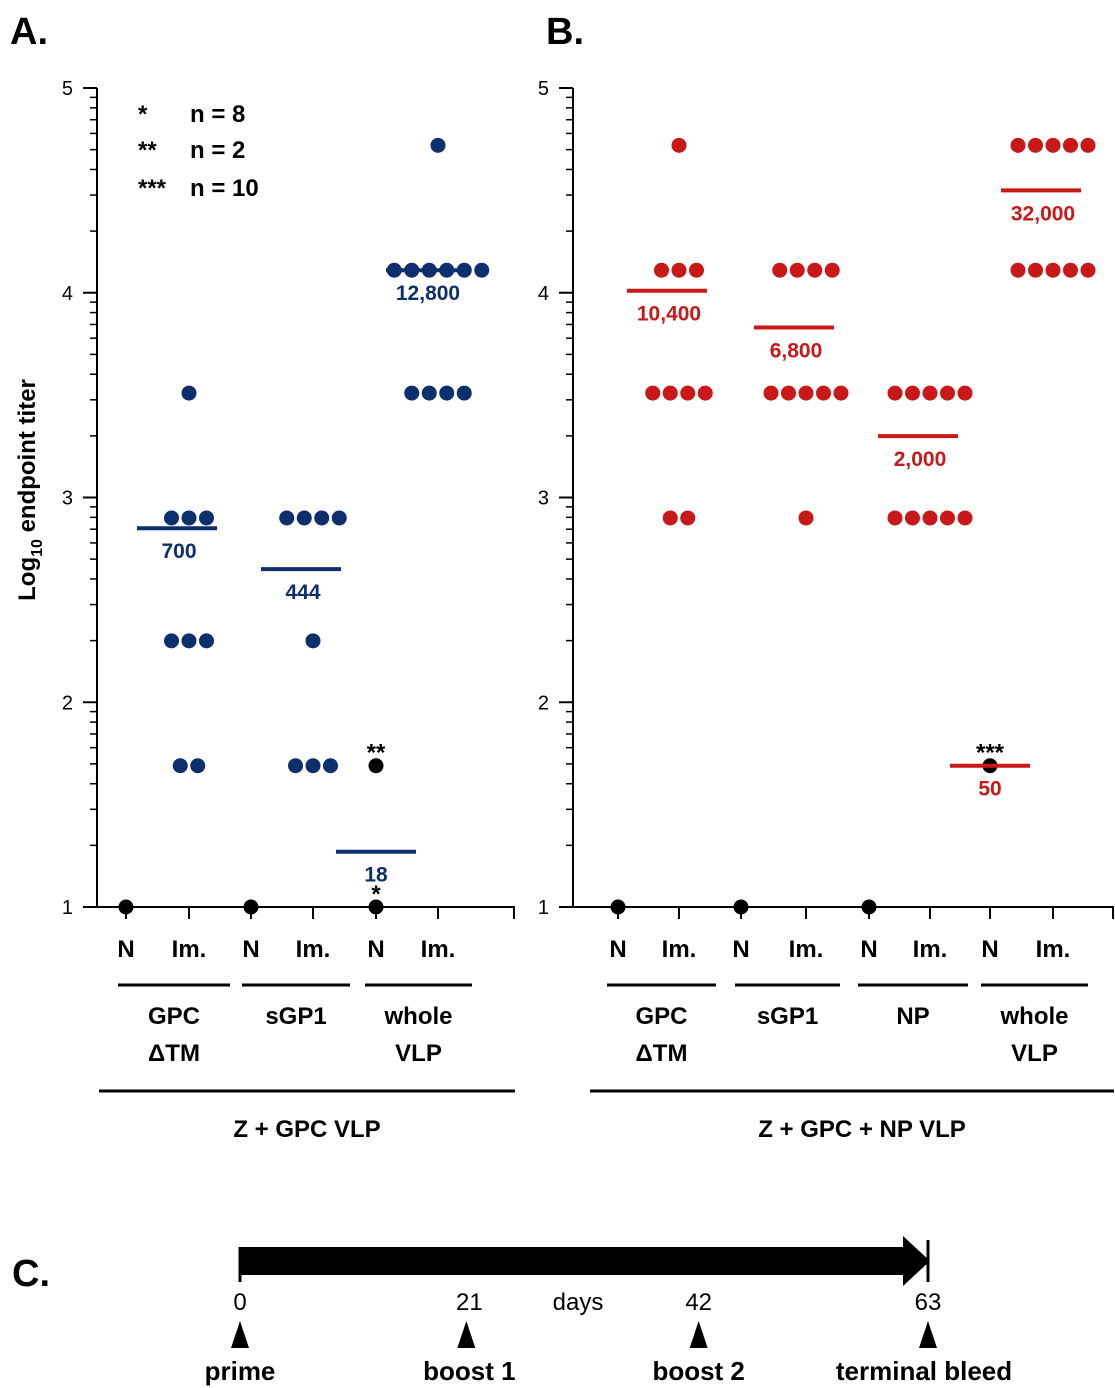 Image resolution: width=1115 pixels, height=1388 pixels. I want to click on panel-b-letter: B., so click(565, 32).